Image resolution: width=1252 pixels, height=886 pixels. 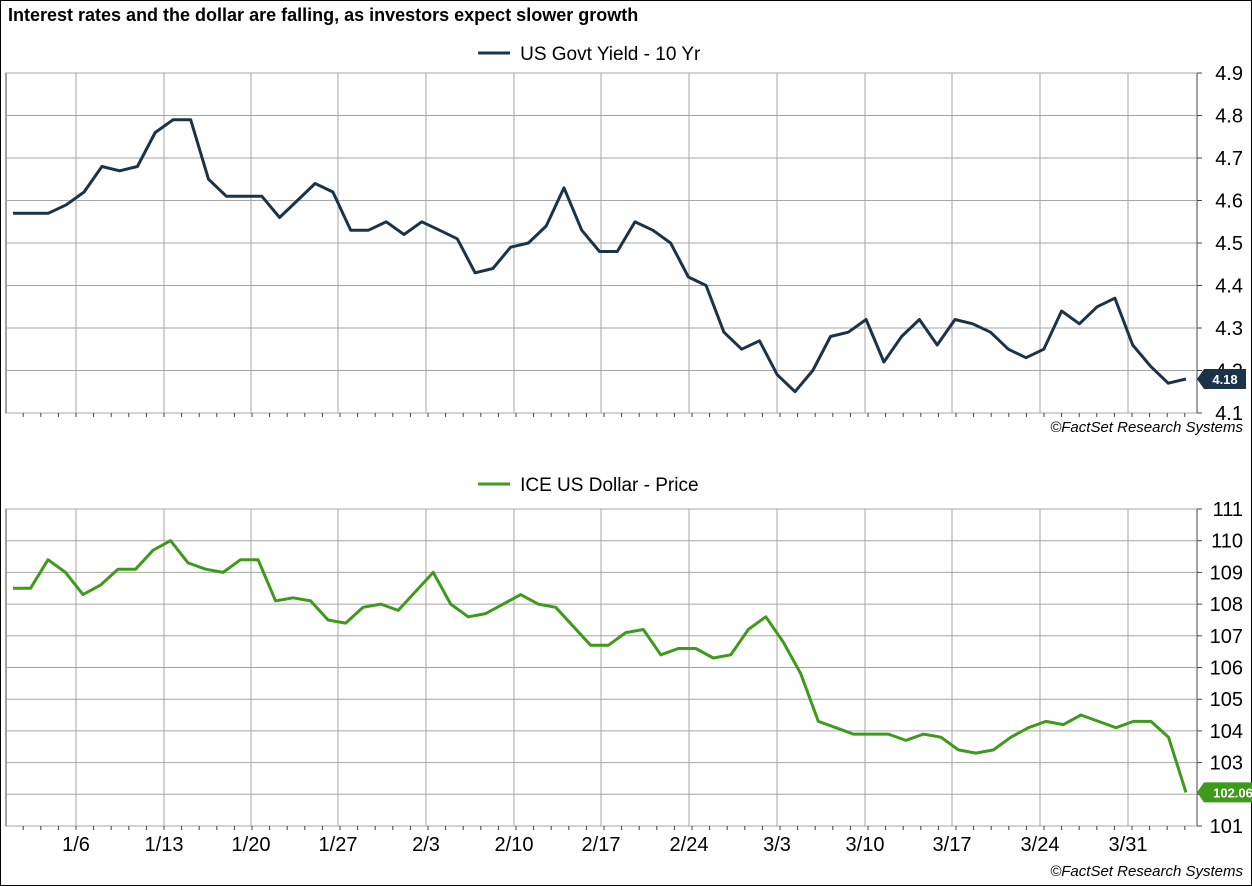 I want to click on x-tick-label: 1/6, so click(x=76, y=845).